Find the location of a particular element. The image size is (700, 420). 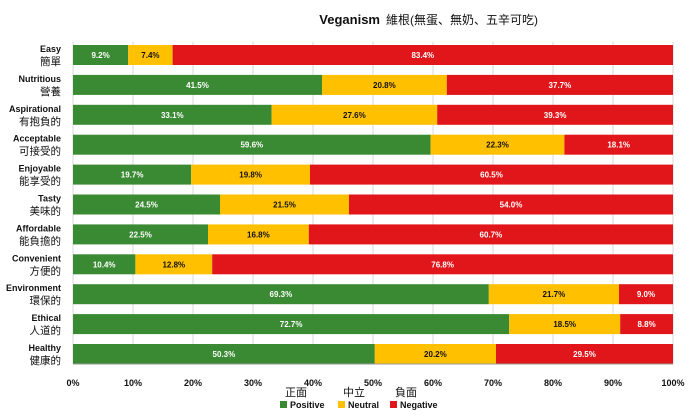

data-label-negative: 9.0% is located at coordinates (646, 294).